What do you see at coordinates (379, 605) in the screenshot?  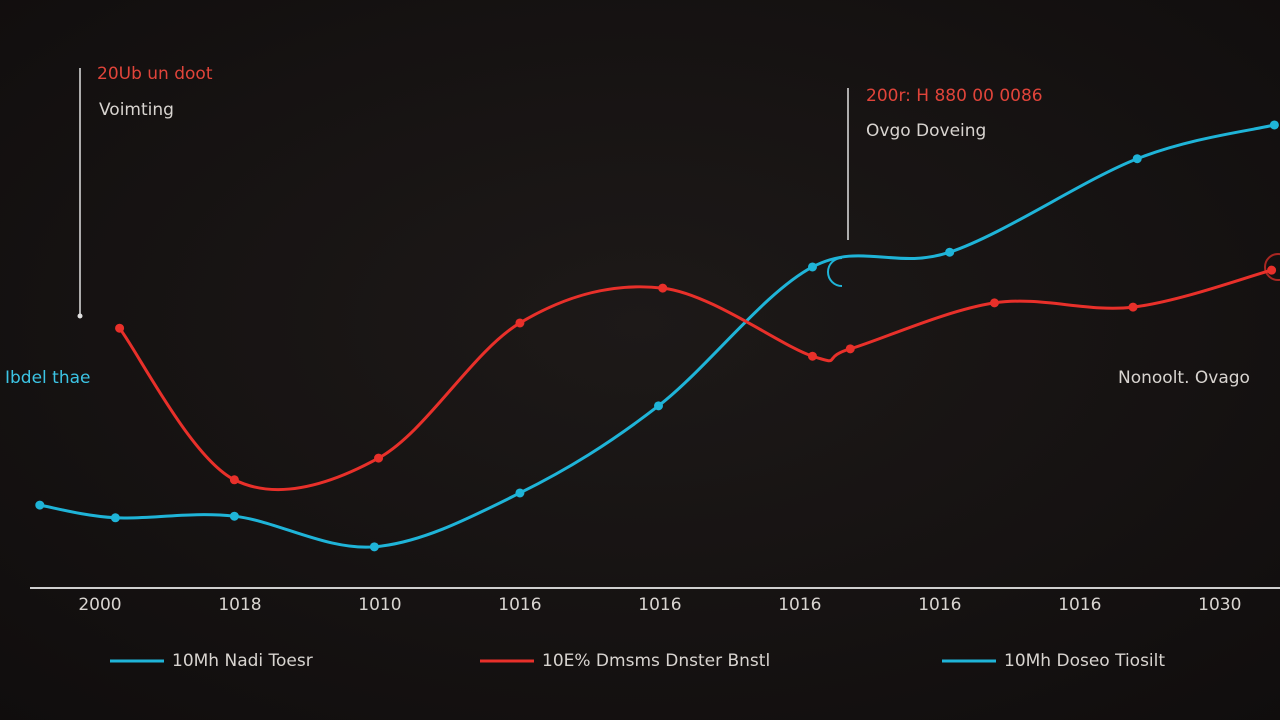 I see `x-tick-label: 1010` at bounding box center [379, 605].